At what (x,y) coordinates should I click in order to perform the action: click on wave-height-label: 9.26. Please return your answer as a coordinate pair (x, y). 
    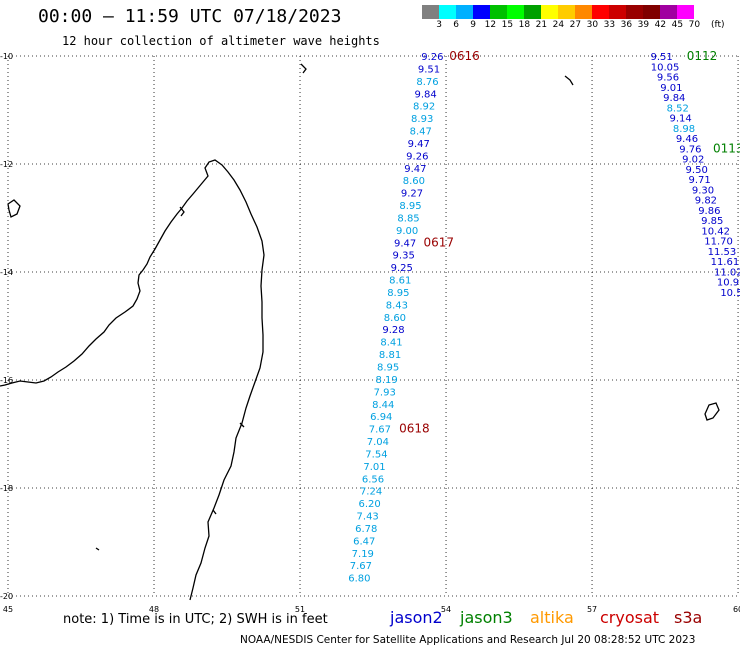
    Looking at the image, I should click on (432, 57).